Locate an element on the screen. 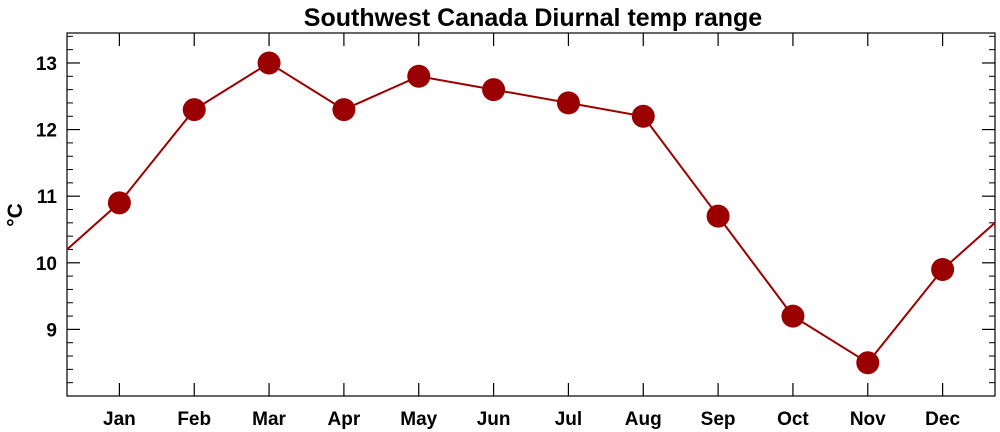 The width and height of the screenshot is (1000, 432). y-axis-label: °C is located at coordinates (15, 215).